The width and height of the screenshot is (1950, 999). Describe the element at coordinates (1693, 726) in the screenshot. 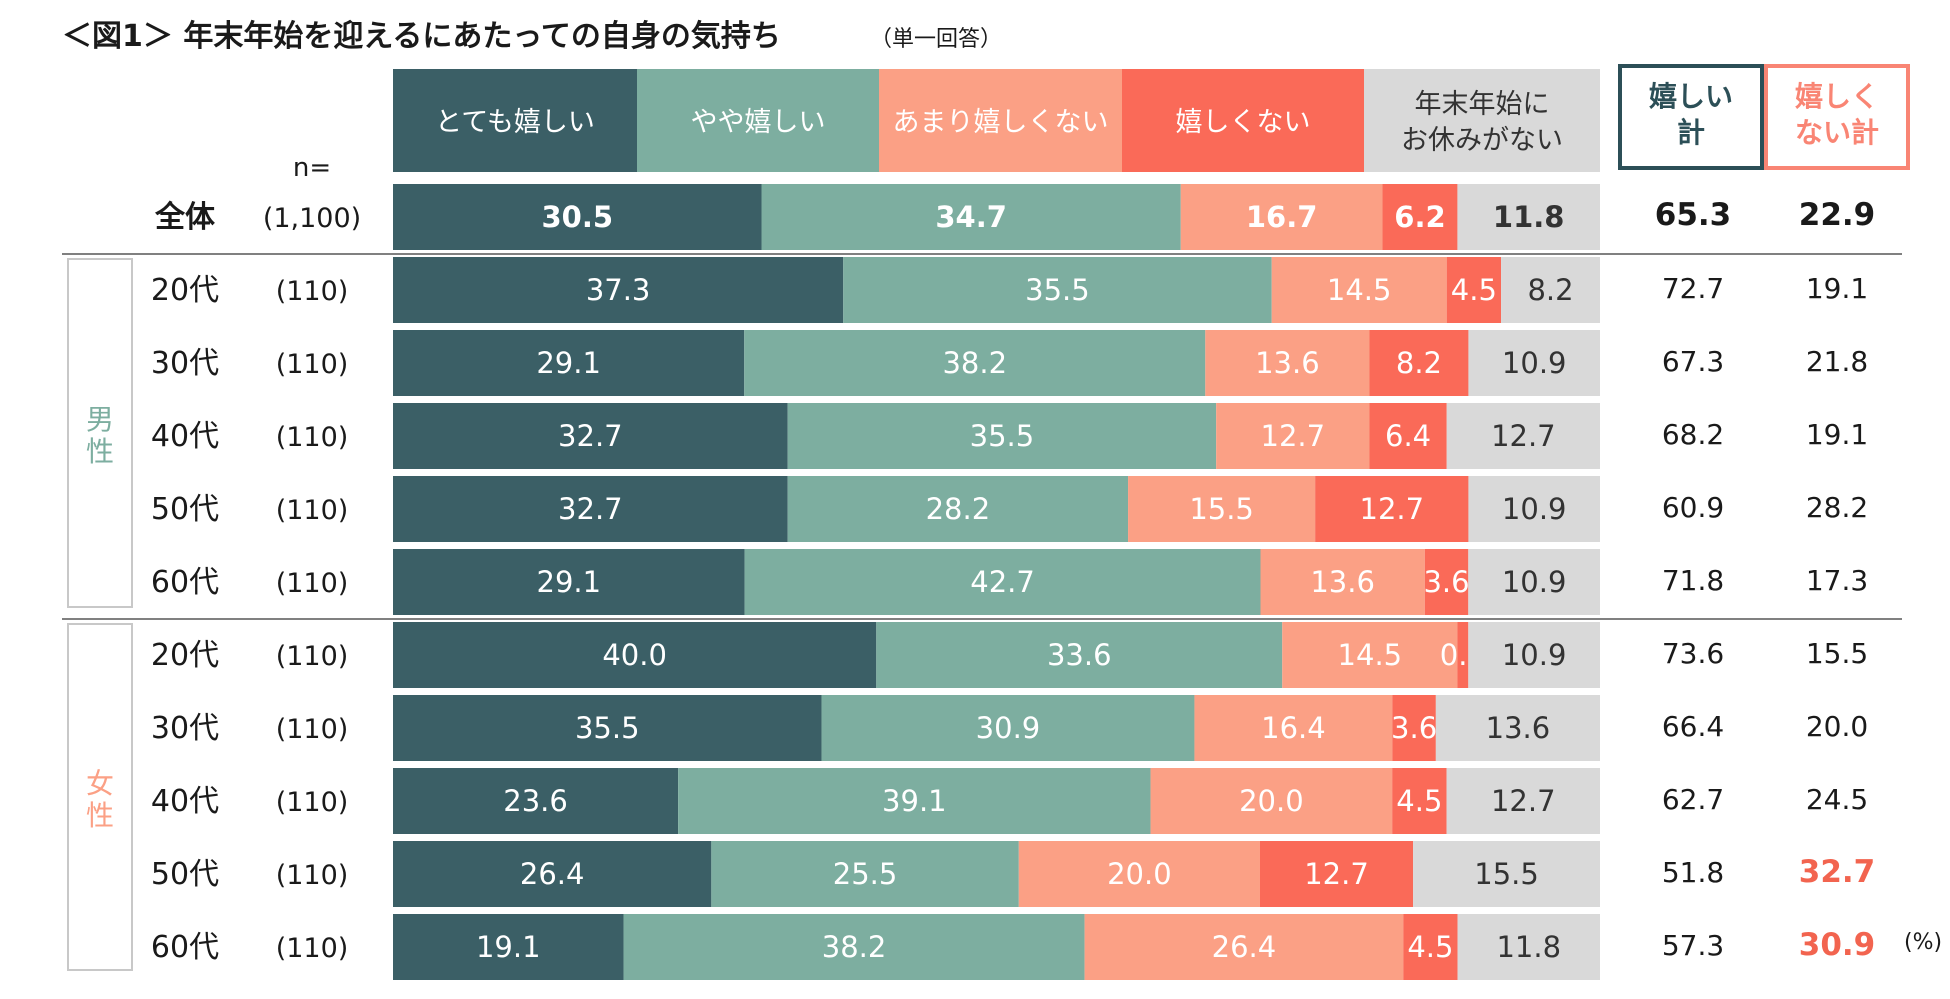

I see `sum-positive: 66.4` at that location.